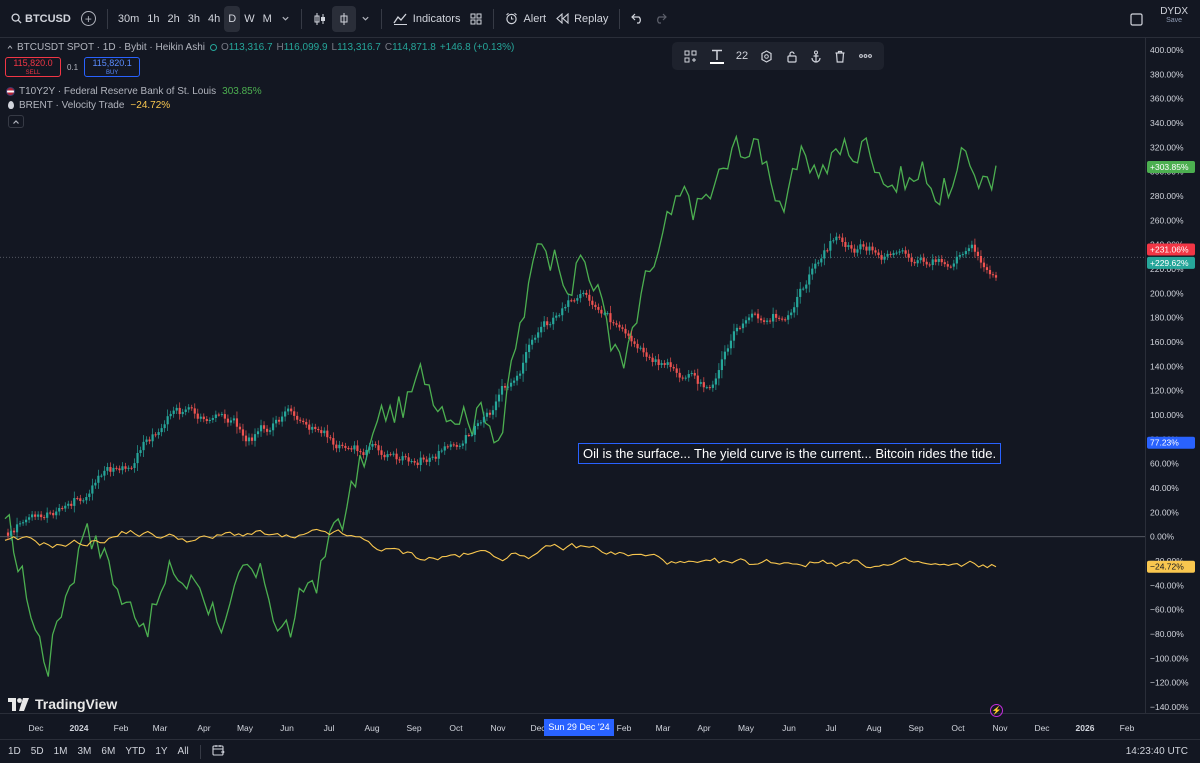  I want to click on utc-clock: 14:23:40 UTC, so click(1156, 751).